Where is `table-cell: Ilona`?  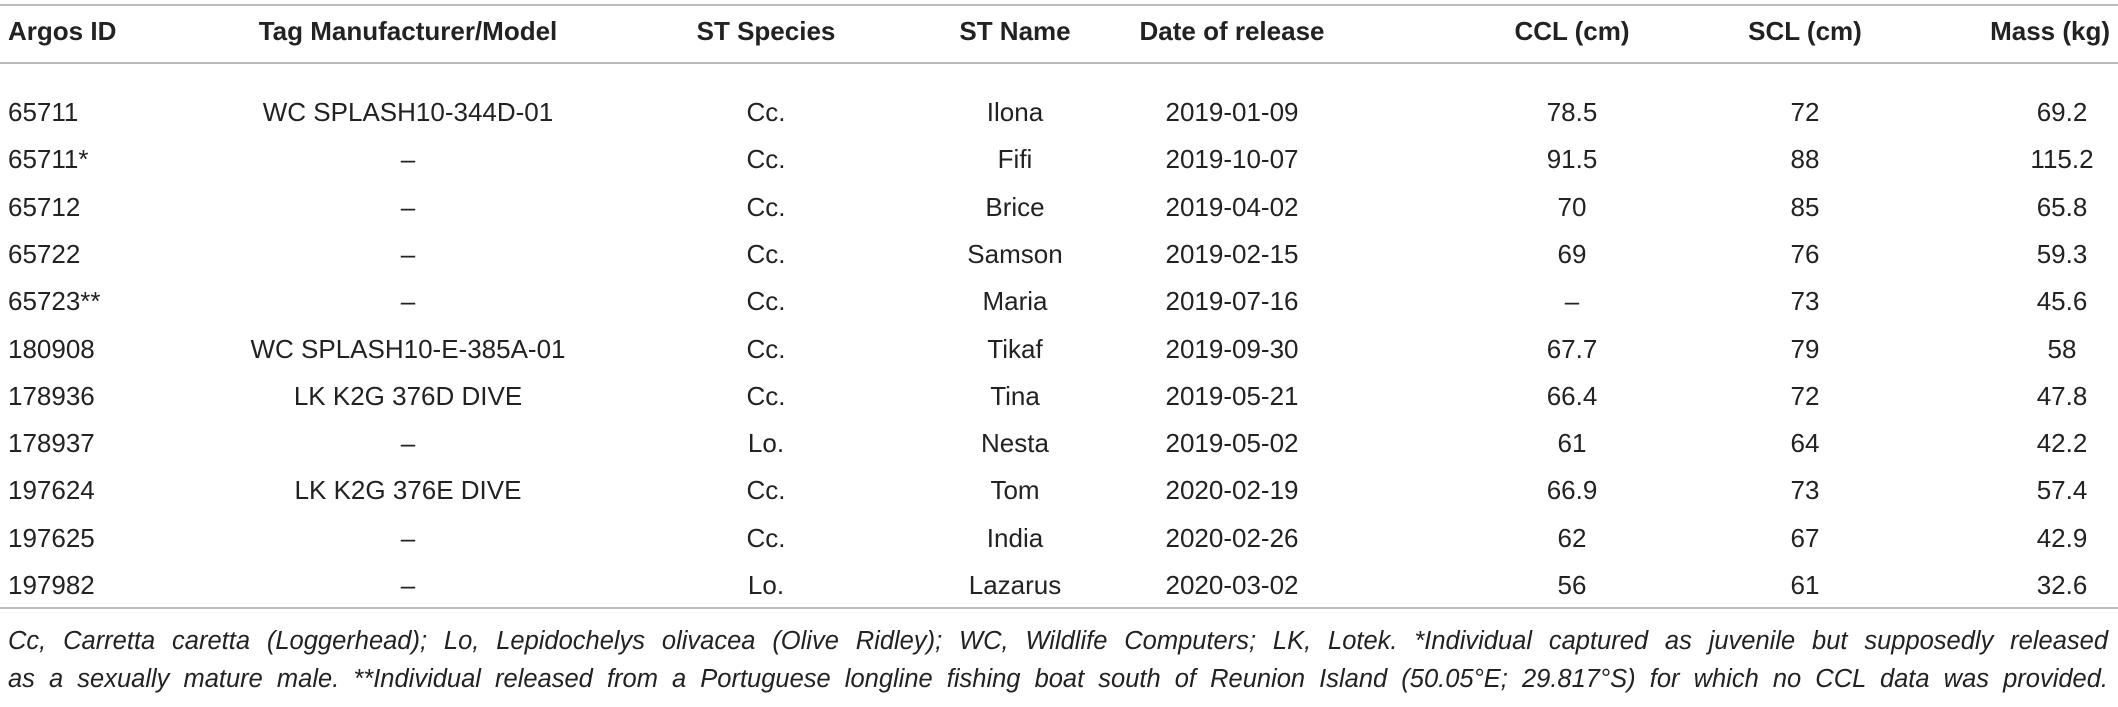 table-cell: Ilona is located at coordinates (1015, 112).